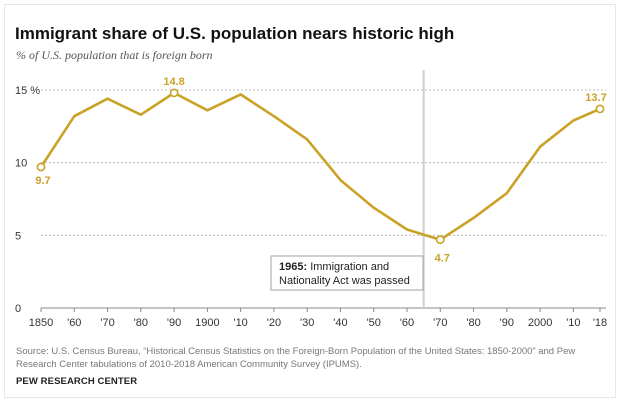 The width and height of the screenshot is (624, 406). What do you see at coordinates (21, 164) in the screenshot?
I see `y-tick-label: 10` at bounding box center [21, 164].